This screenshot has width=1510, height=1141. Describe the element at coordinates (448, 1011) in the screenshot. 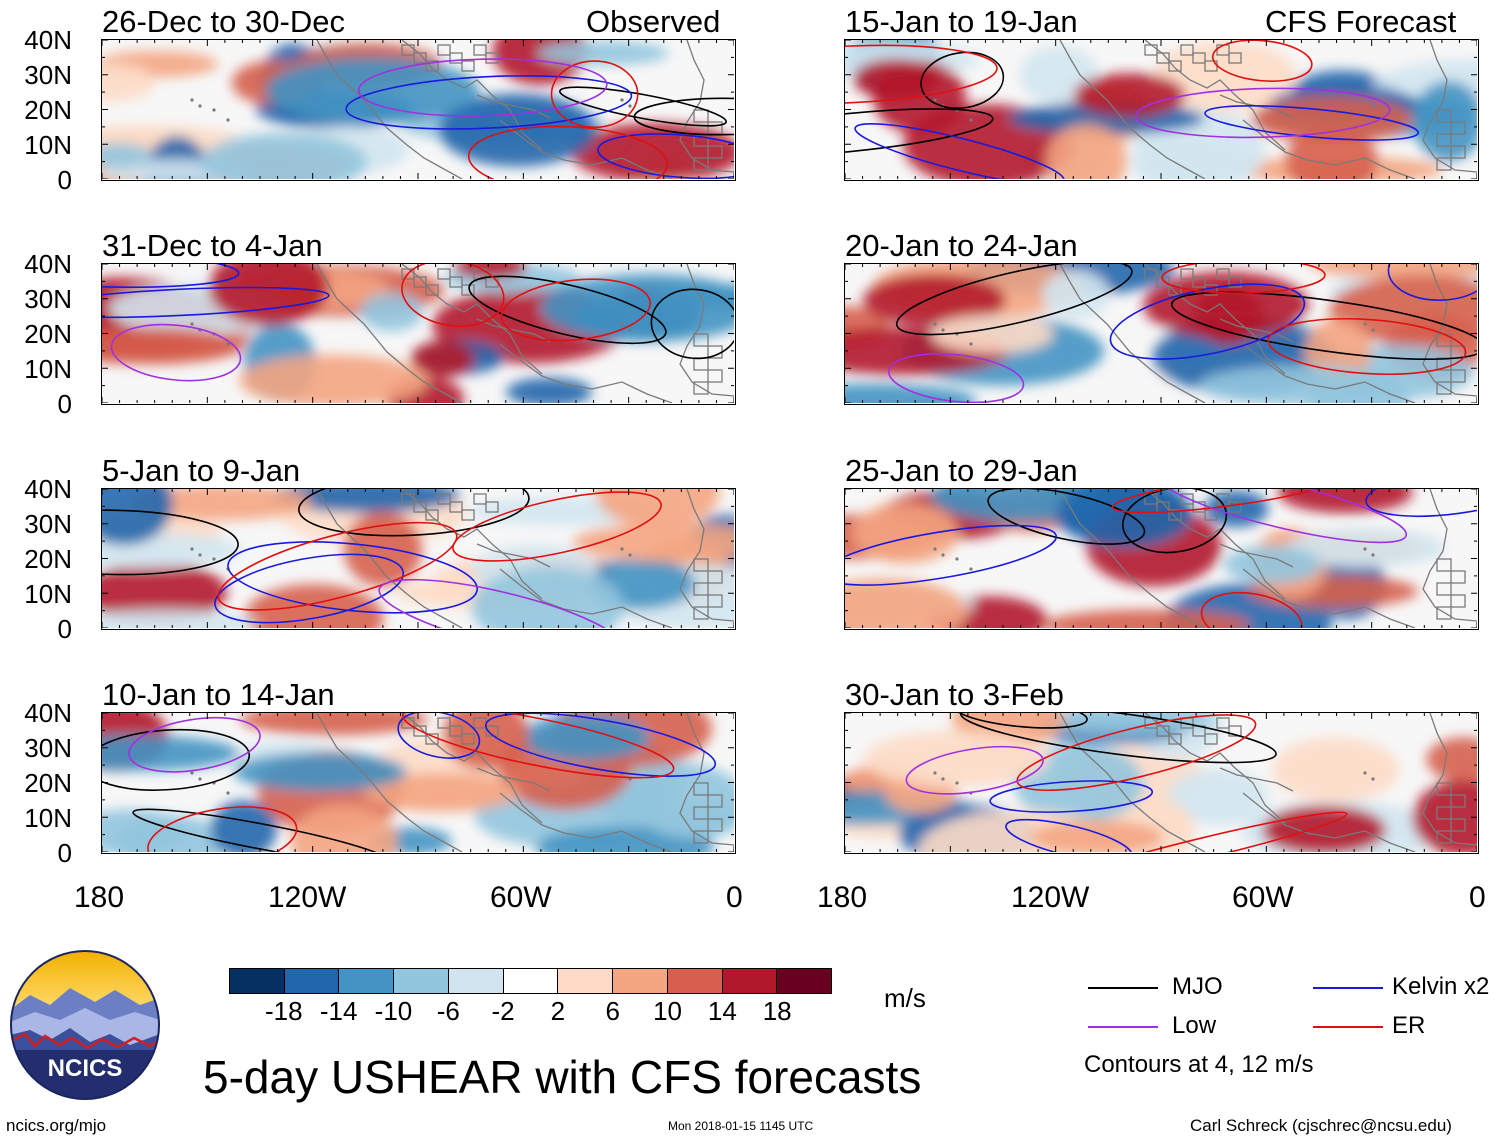

I see `colorbar-tick-label: -6` at that location.